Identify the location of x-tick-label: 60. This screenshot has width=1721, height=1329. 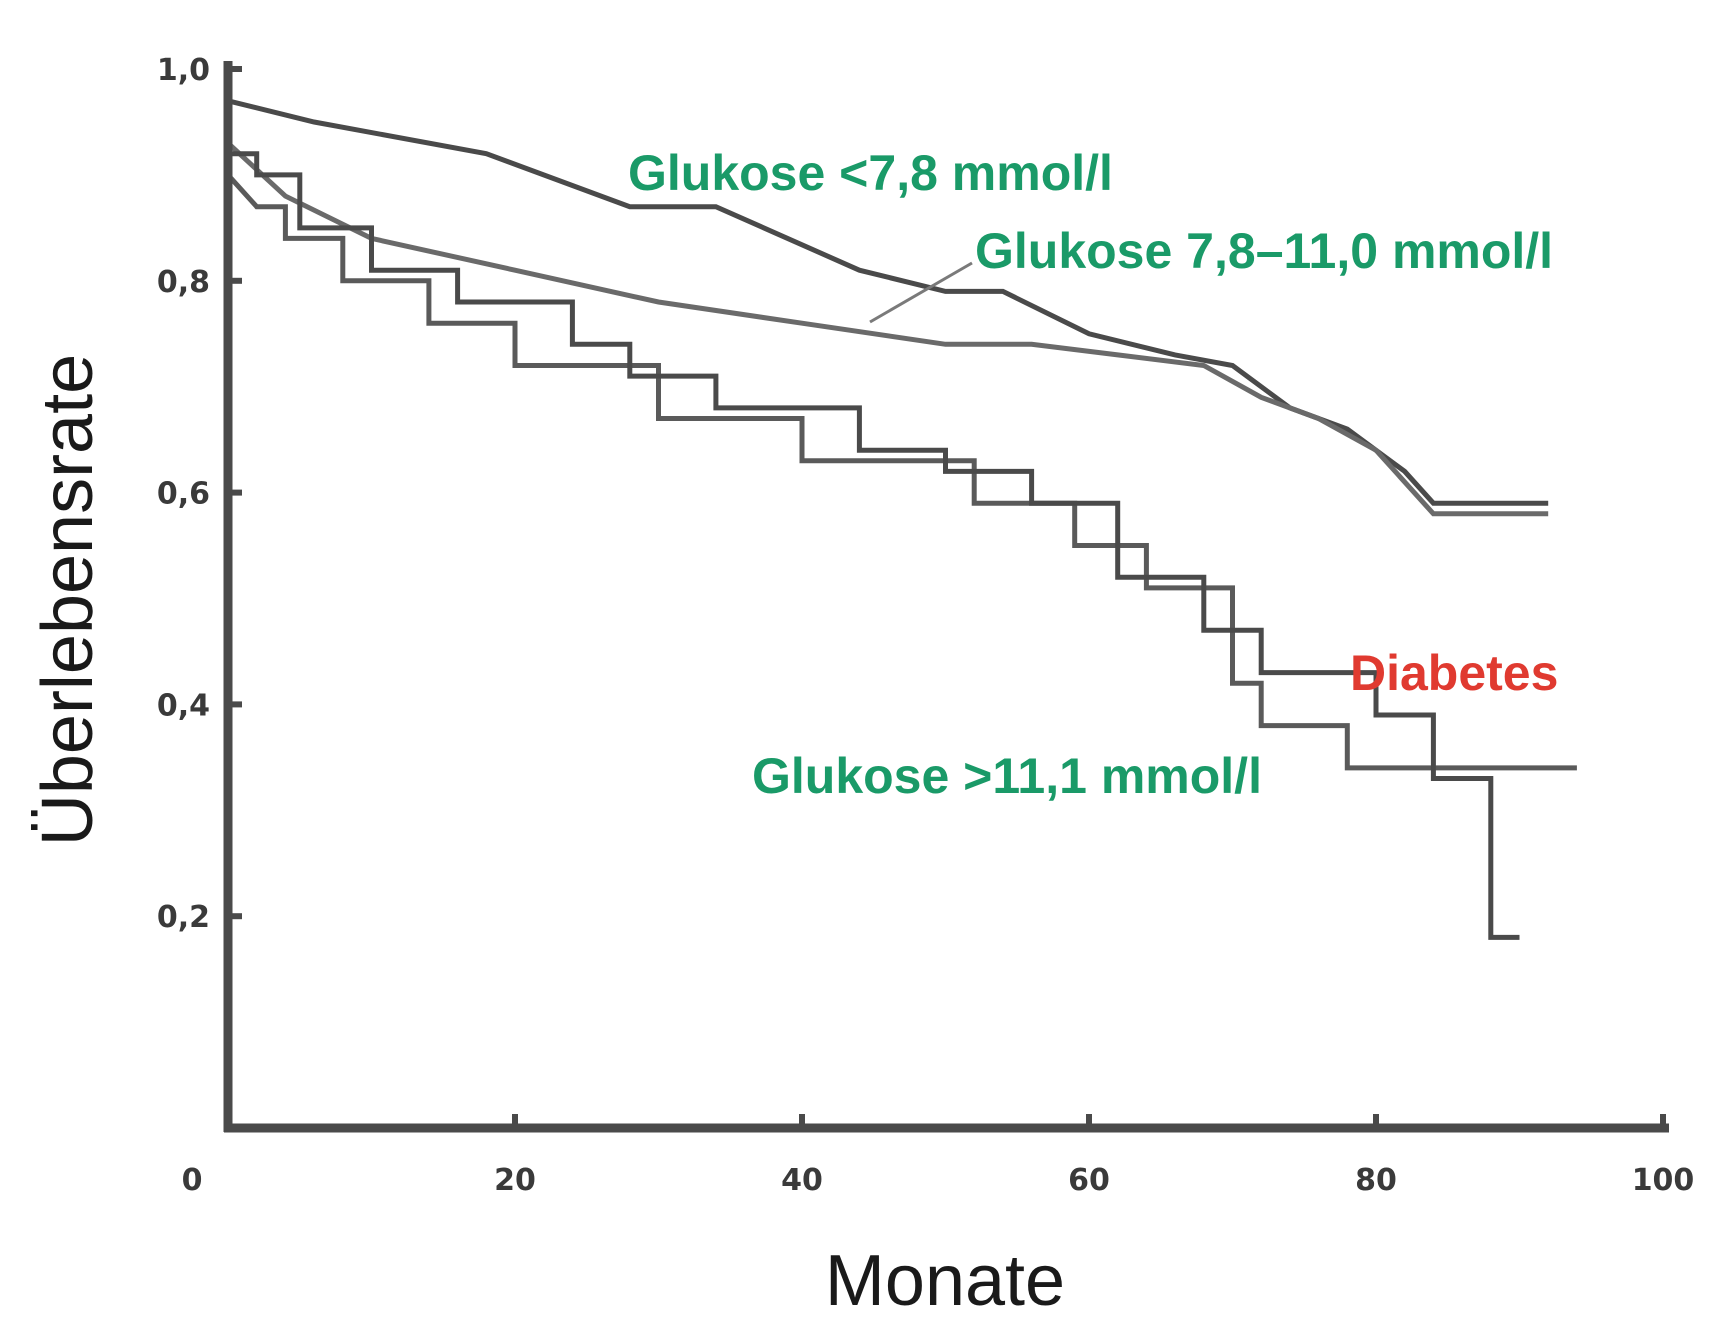
(1089, 1180).